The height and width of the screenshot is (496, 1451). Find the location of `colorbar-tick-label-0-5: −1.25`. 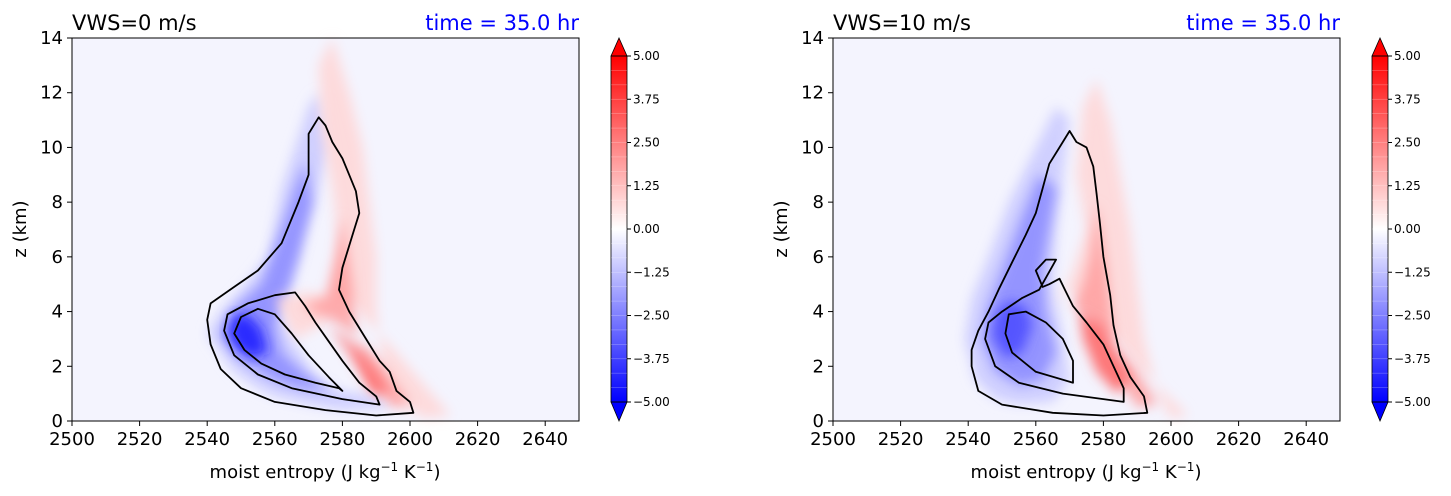

colorbar-tick-label-0-5: −1.25 is located at coordinates (651, 272).